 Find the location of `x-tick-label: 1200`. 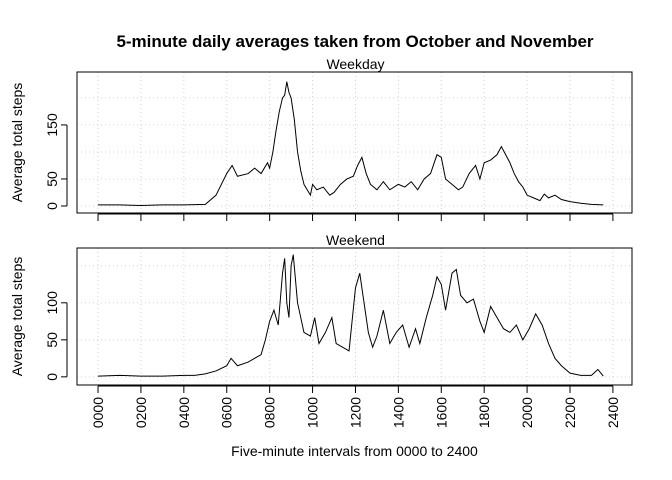

x-tick-label: 1200 is located at coordinates (355, 412).